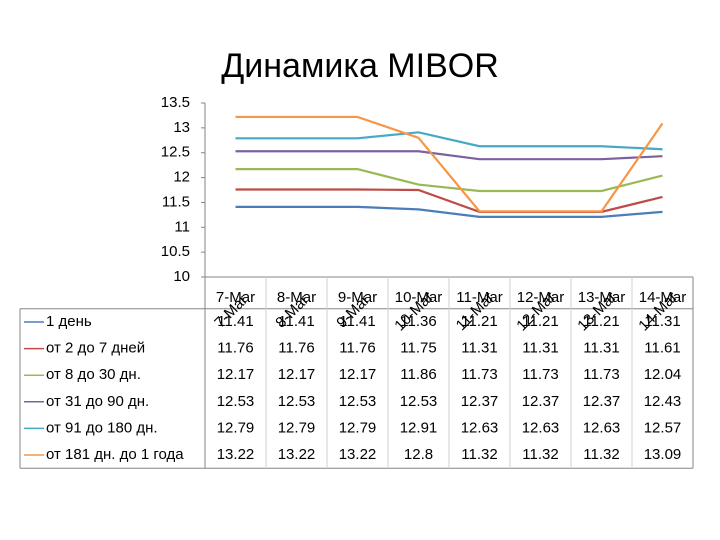 This screenshot has width=720, height=540. I want to click on legend-label: от 91 до 180 дн., so click(102, 427).